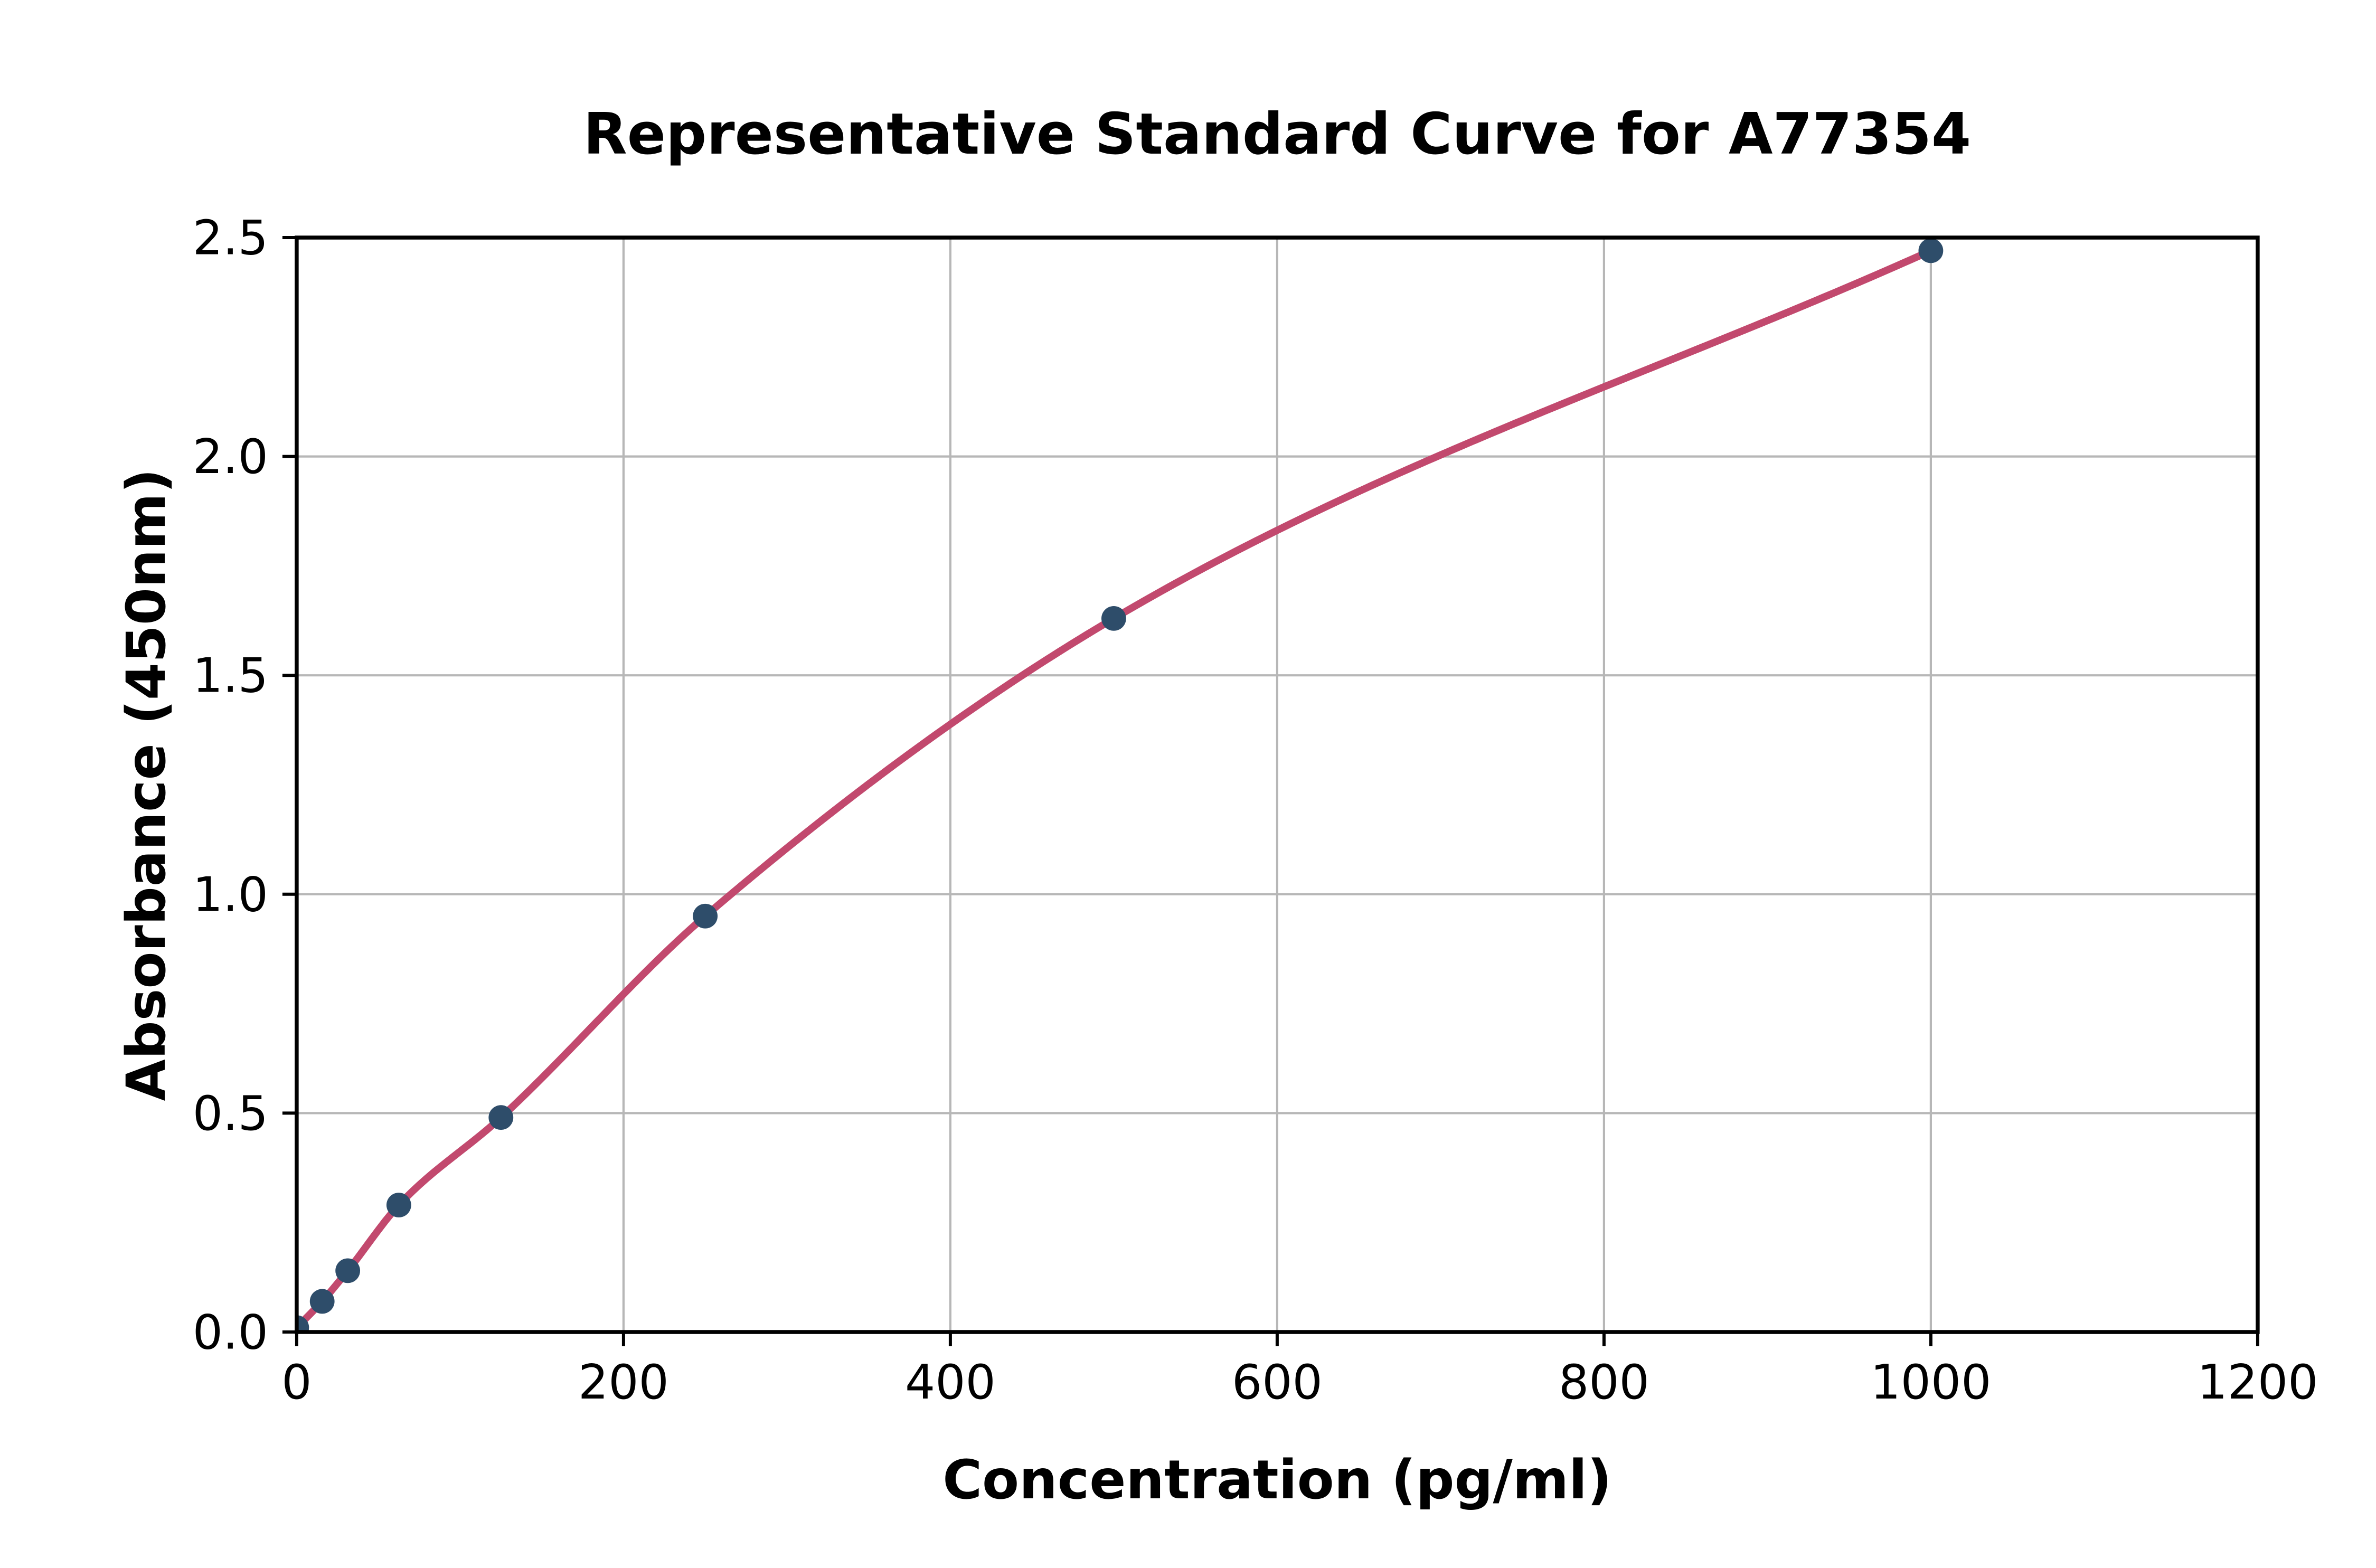  I want to click on y-tick-label: 1.0, so click(231, 894).